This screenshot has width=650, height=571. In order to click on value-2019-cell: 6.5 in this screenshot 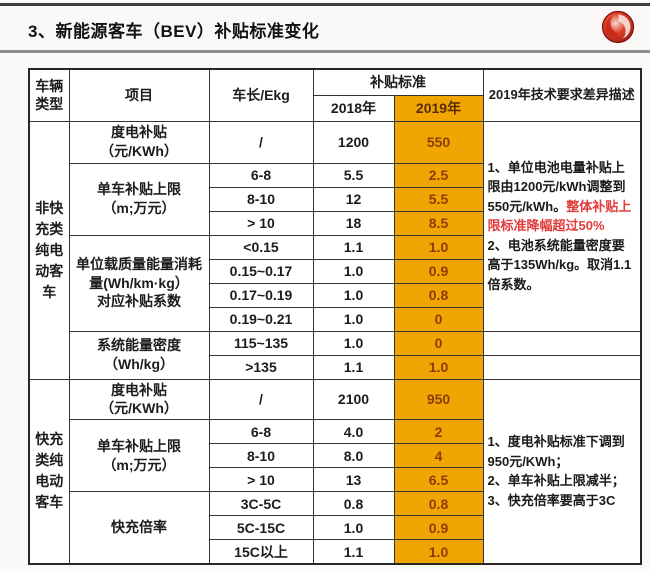, I will do `click(438, 480)`.